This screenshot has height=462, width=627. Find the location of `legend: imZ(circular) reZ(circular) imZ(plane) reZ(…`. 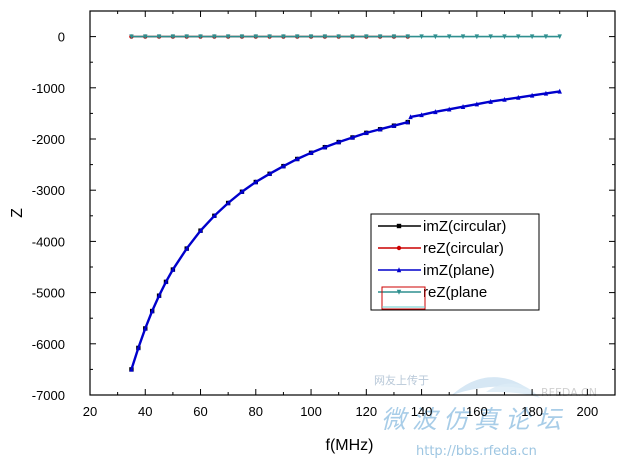

legend: imZ(circular) reZ(circular) imZ(plane) reZ(… is located at coordinates (455, 262).